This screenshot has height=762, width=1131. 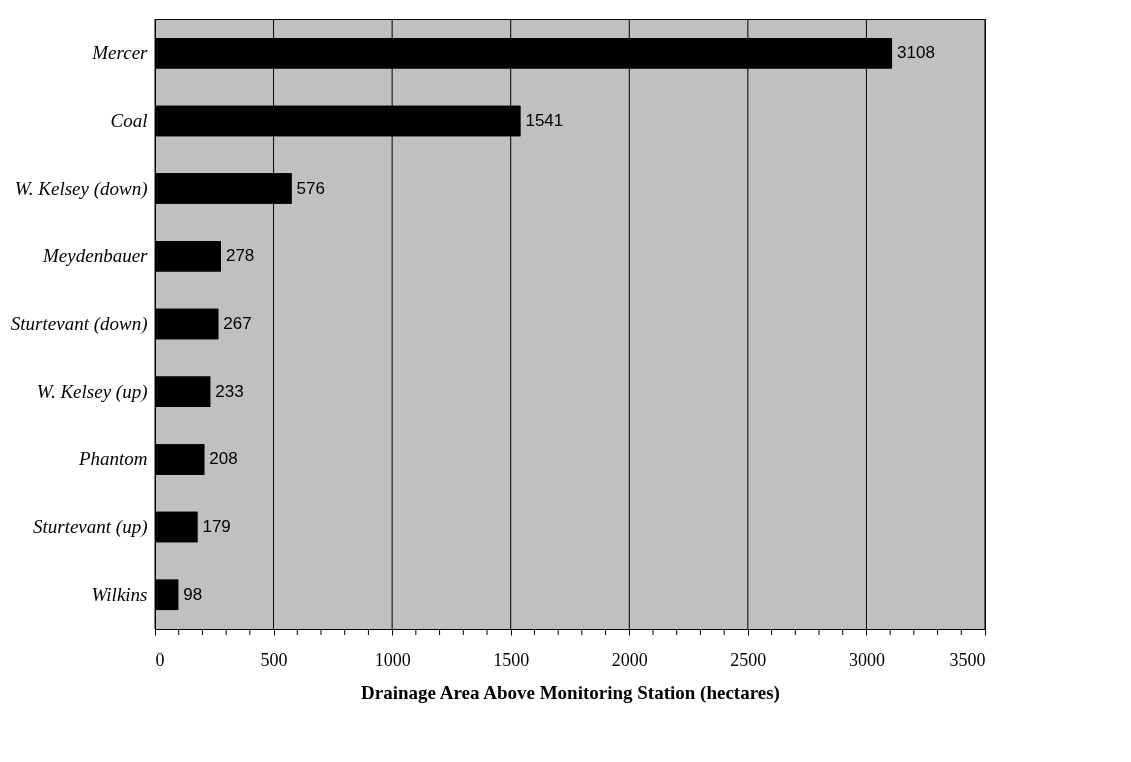 I want to click on y-tick-label: Sturtevant (down), so click(x=79, y=324).